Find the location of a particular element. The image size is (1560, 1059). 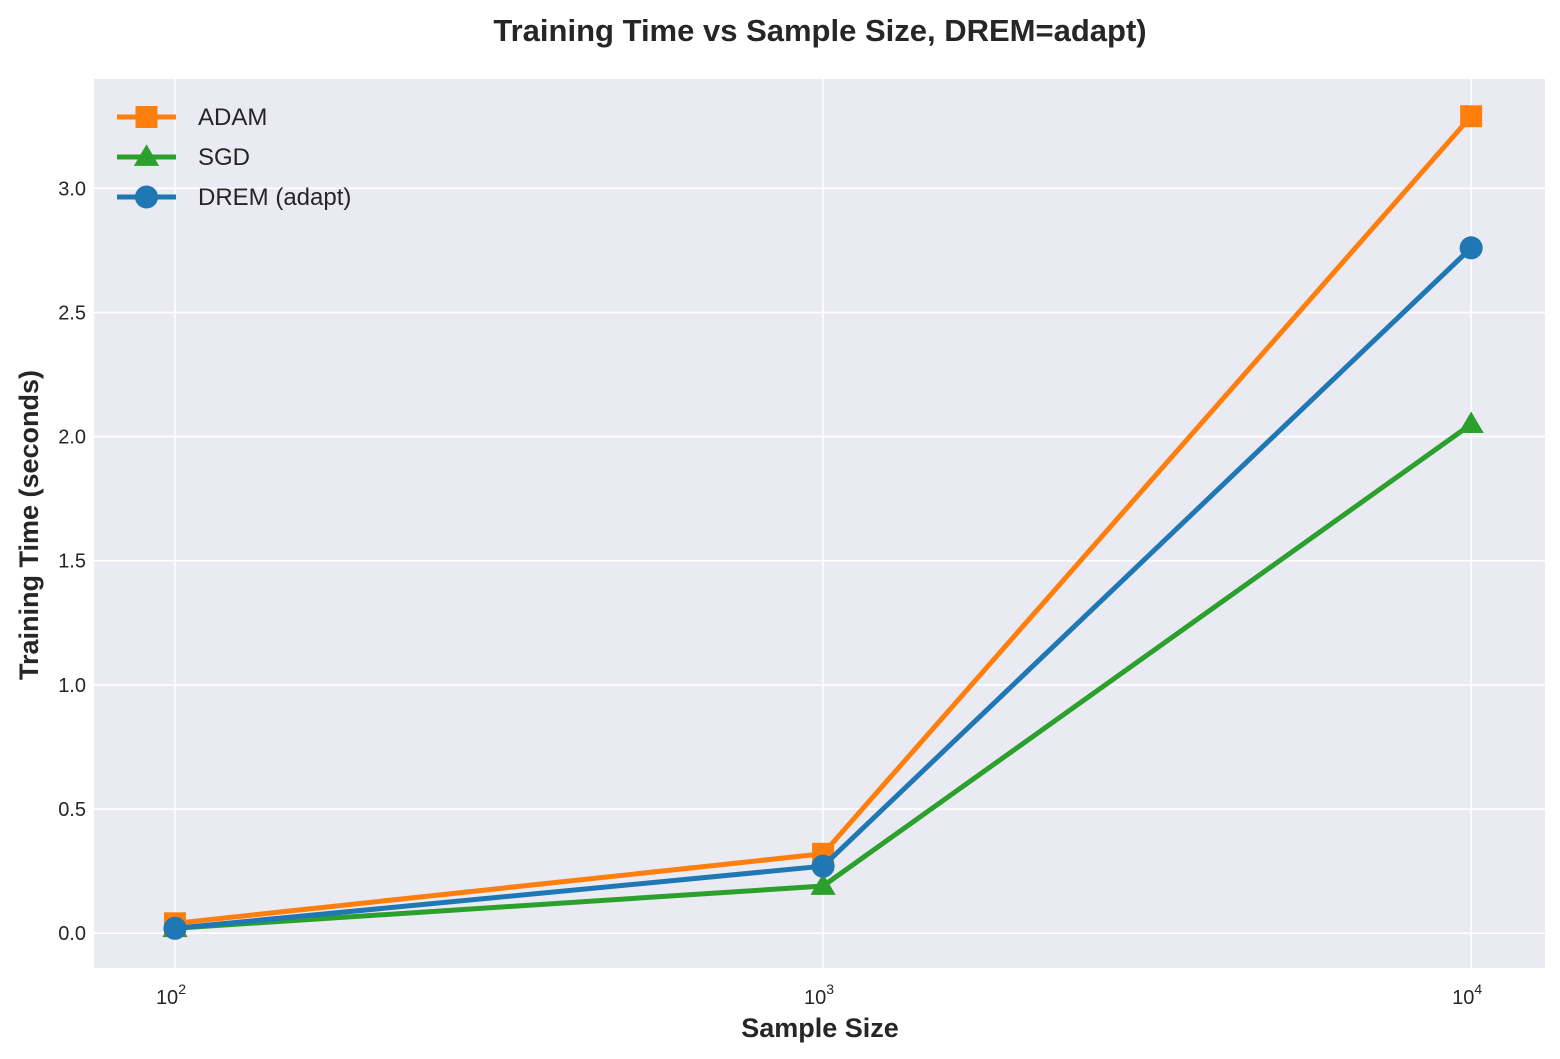

legend-label: SGD is located at coordinates (224, 157).